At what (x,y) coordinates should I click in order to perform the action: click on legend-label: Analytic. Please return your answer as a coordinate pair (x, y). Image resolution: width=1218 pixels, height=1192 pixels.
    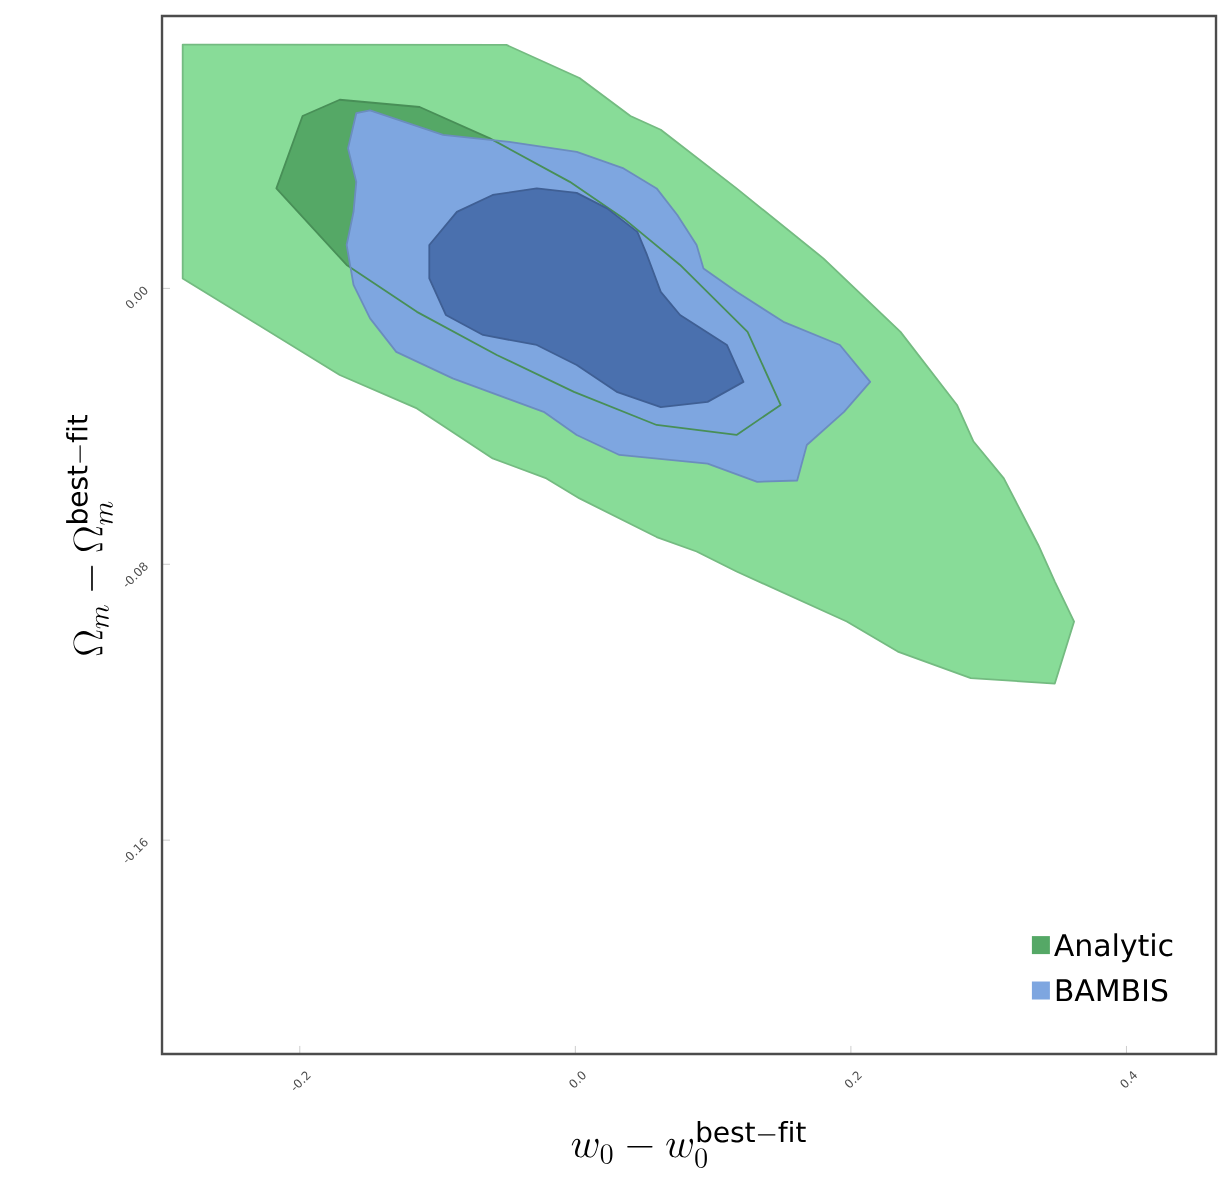
    Looking at the image, I should click on (1113, 948).